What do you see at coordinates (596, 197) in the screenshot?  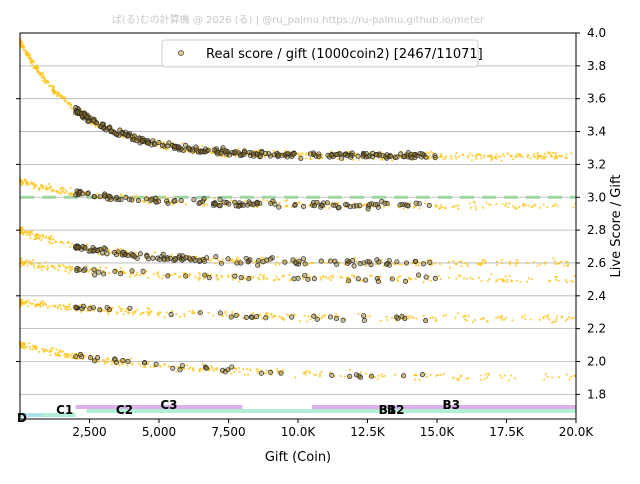 I see `y-tick-label: 3.0` at bounding box center [596, 197].